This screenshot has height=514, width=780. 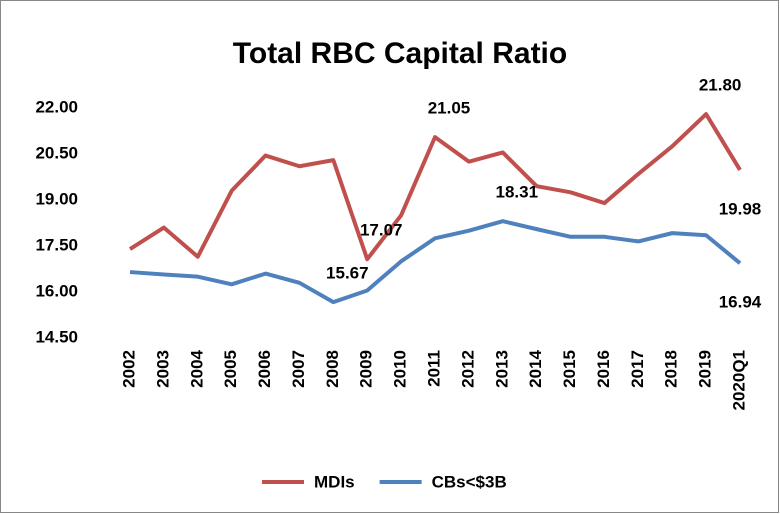 What do you see at coordinates (467, 369) in the screenshot?
I see `x-tick-label: 2012` at bounding box center [467, 369].